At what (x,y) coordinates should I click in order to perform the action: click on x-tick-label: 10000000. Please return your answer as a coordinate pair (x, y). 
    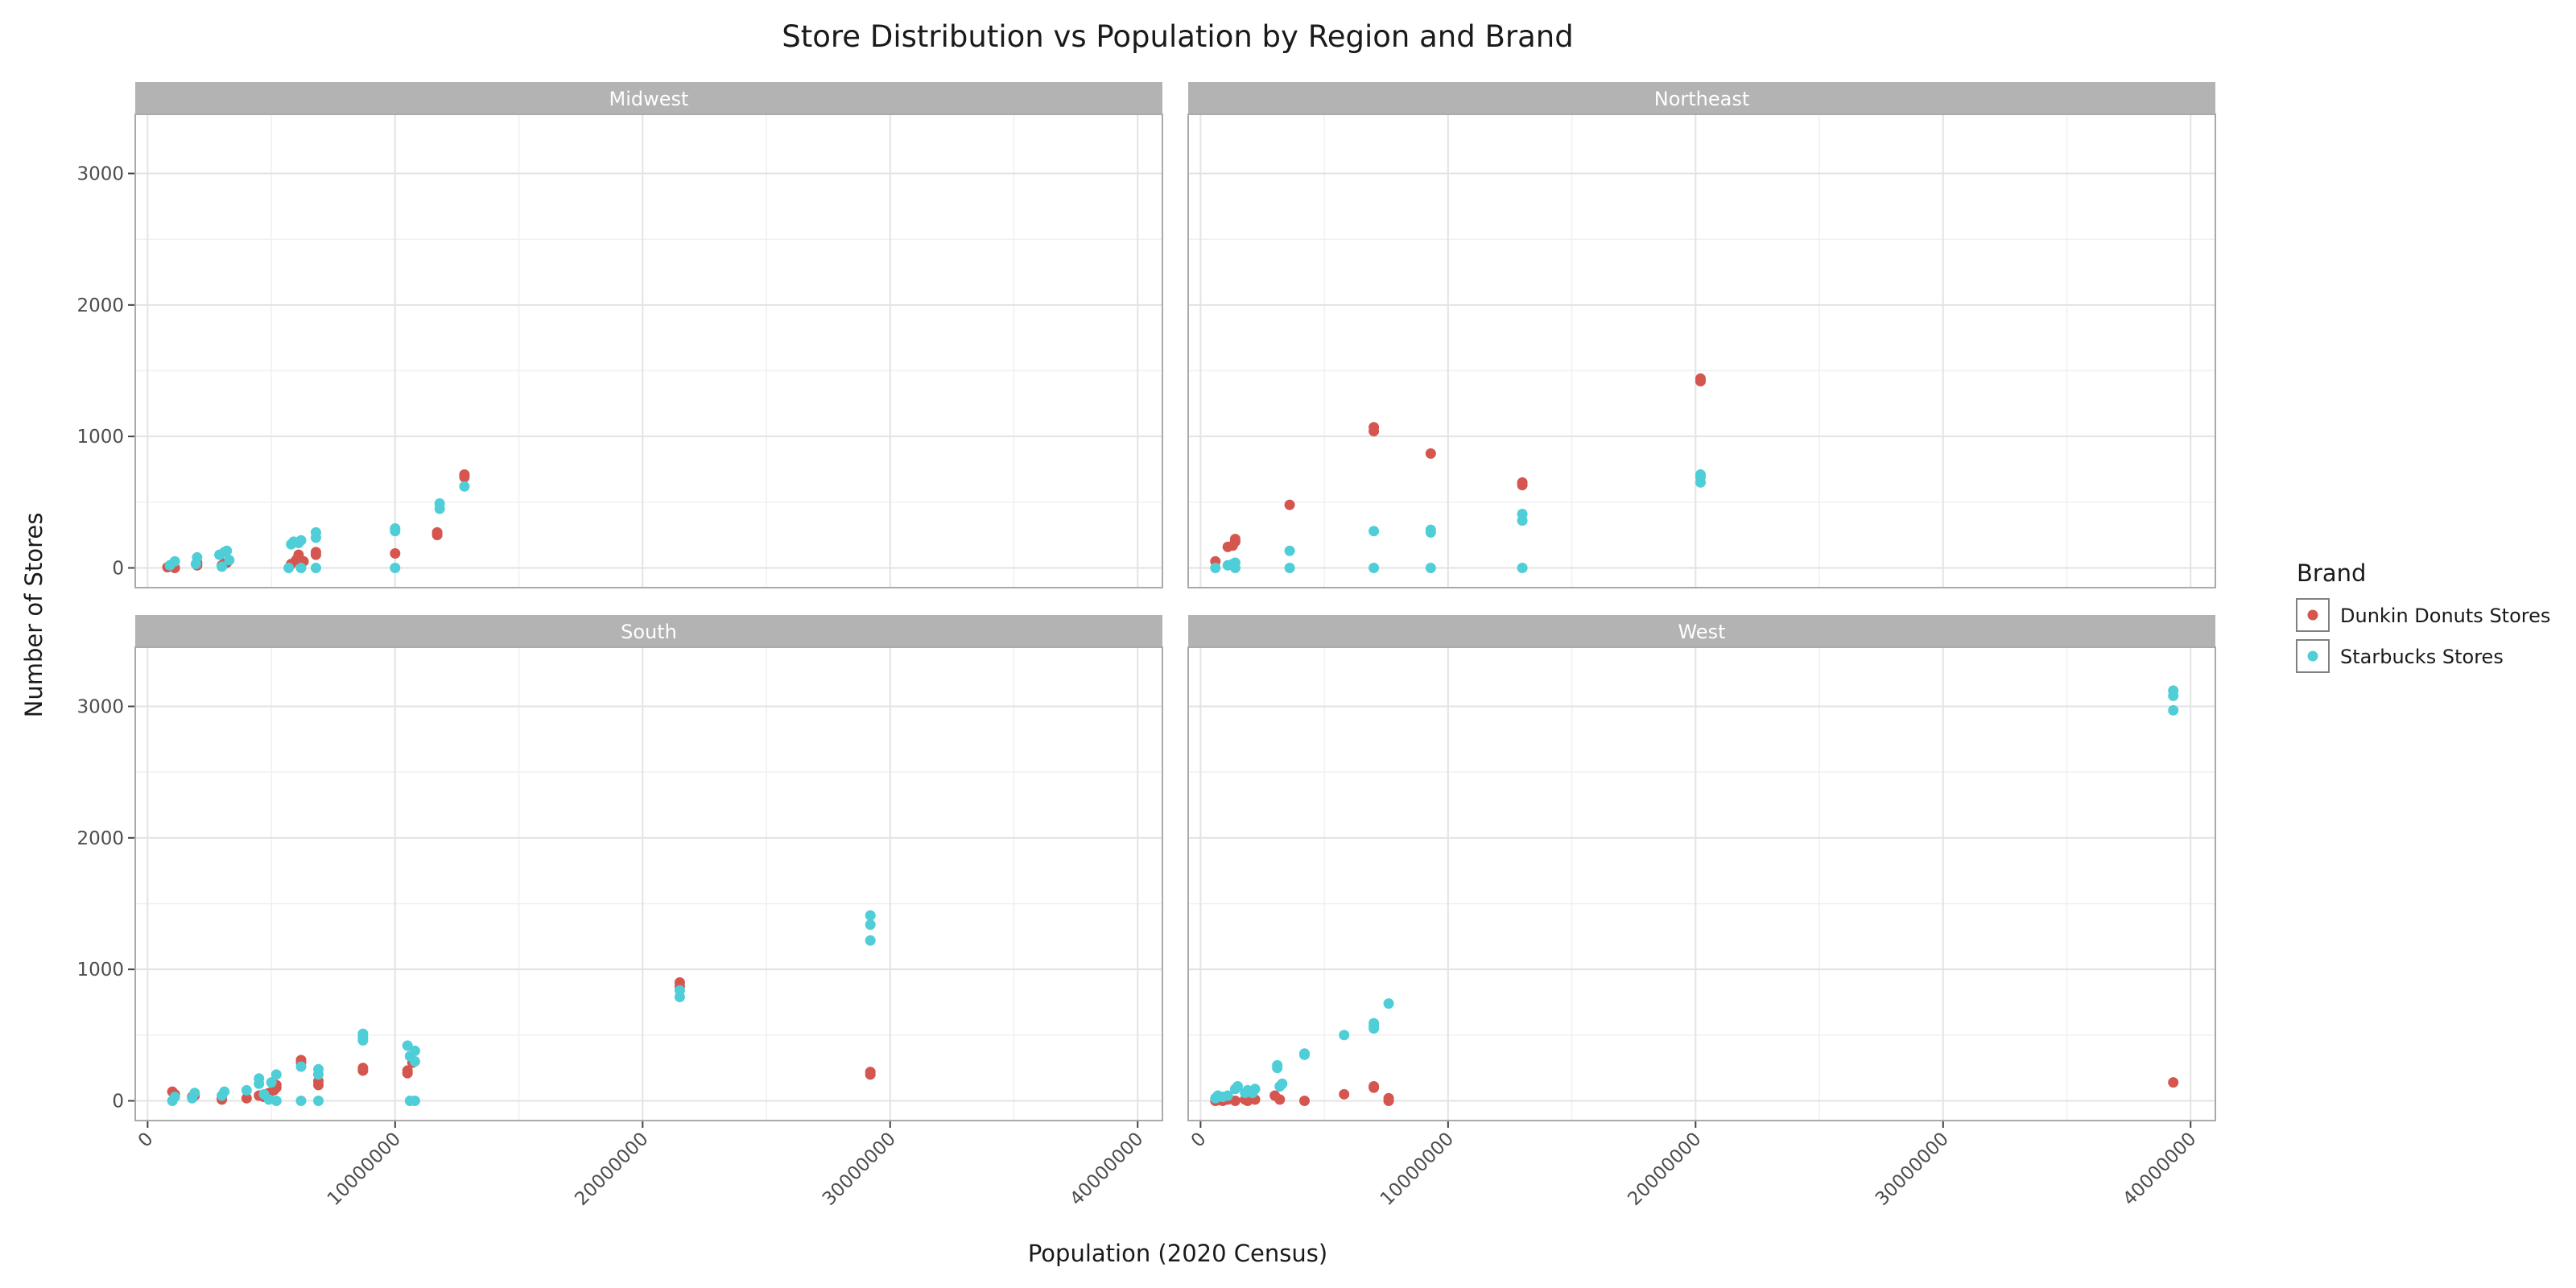
    Looking at the image, I should click on (1417, 1169).